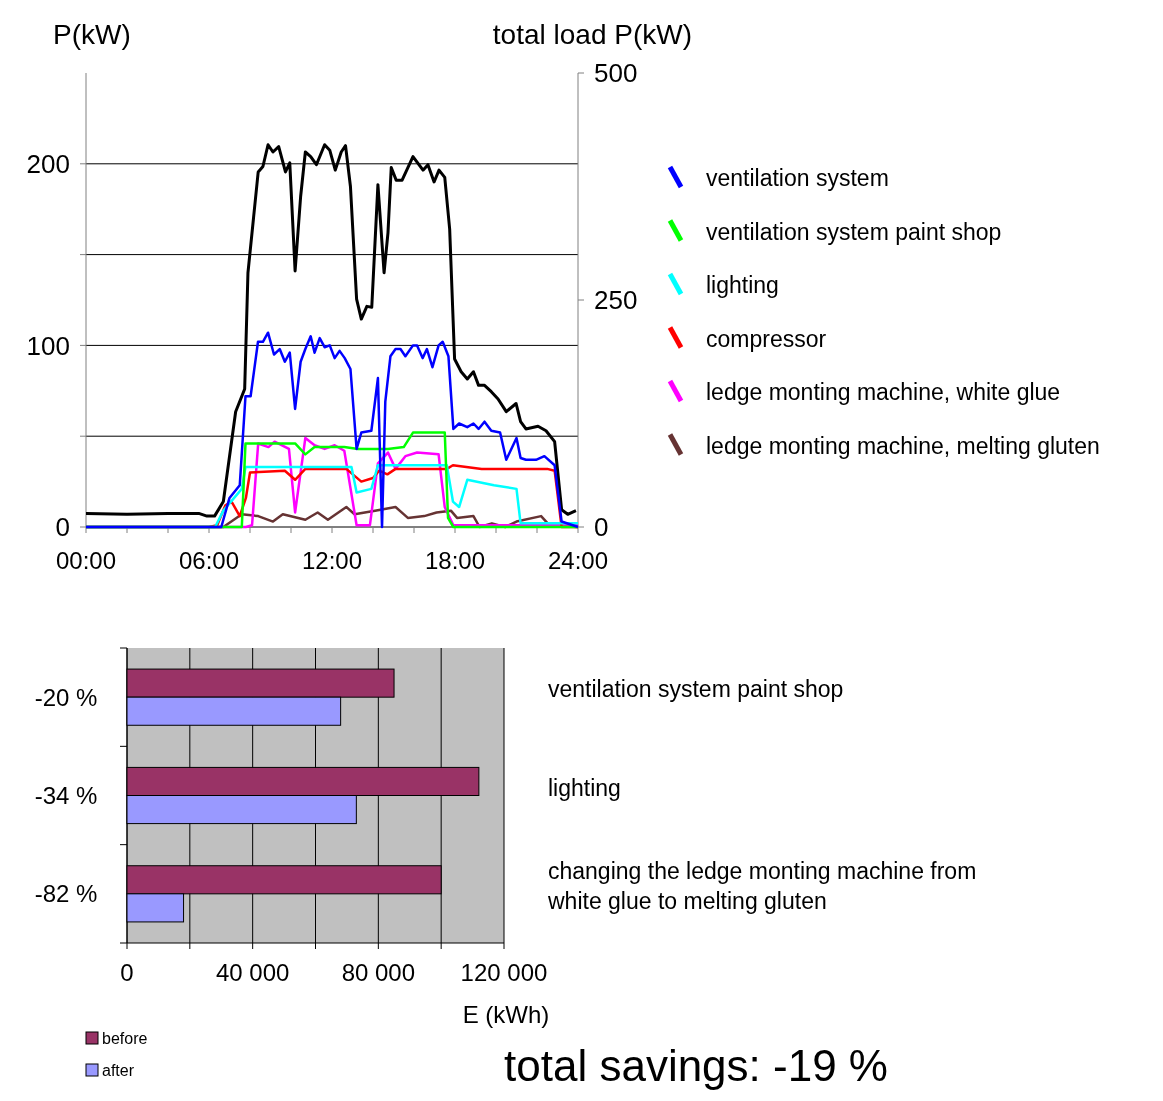 The width and height of the screenshot is (1163, 1101). Describe the element at coordinates (578, 560) in the screenshot. I see `x-tick-label: 24:00` at that location.